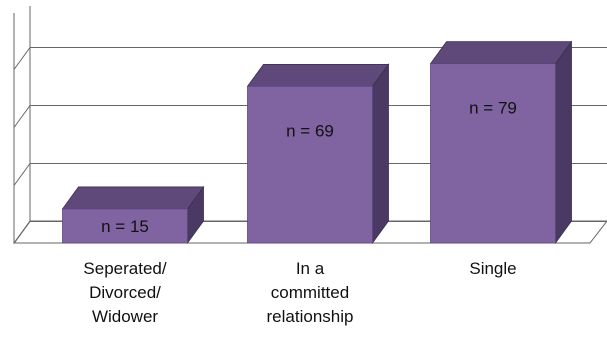  What do you see at coordinates (493, 268) in the screenshot?
I see `category-label-3: Single` at bounding box center [493, 268].